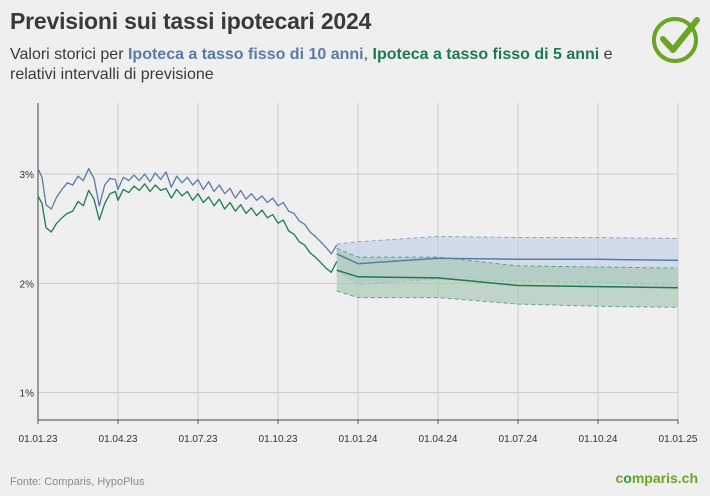 Image resolution: width=710 pixels, height=496 pixels. Describe the element at coordinates (118, 439) in the screenshot. I see `x-tick-label: 01.04.23` at that location.